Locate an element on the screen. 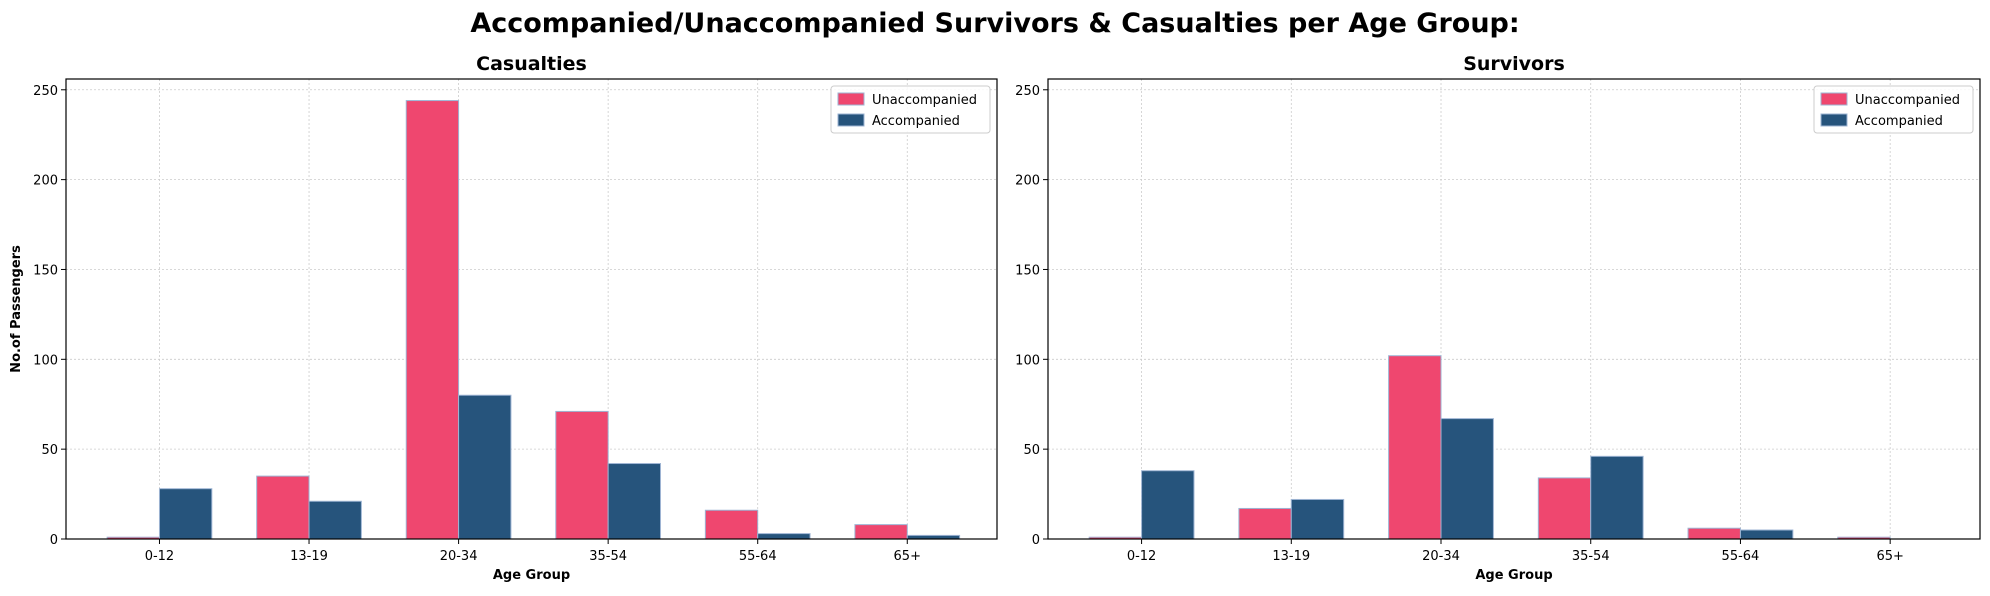  subplot-title: Casualties is located at coordinates (531, 64).